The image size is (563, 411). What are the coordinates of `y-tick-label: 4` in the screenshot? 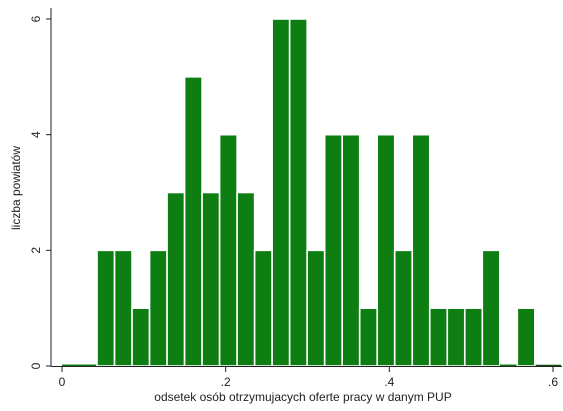 It's located at (36, 134).